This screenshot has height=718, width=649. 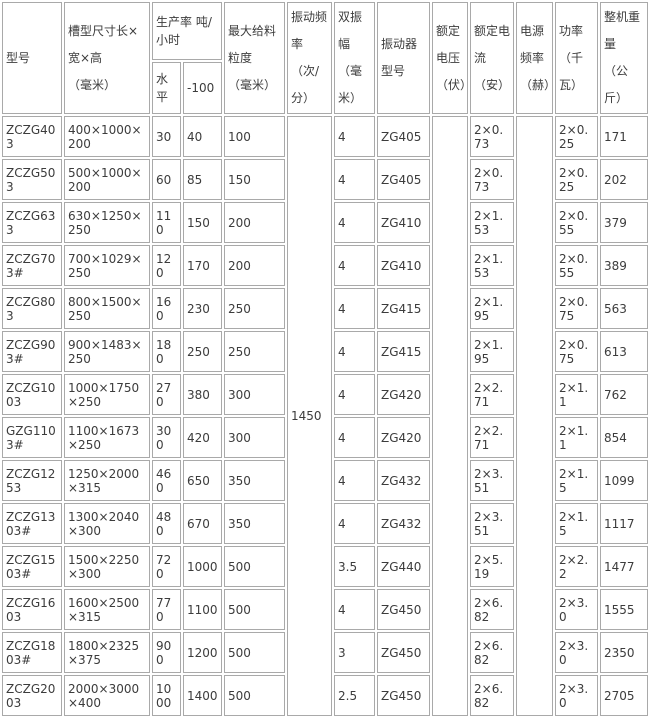 I want to click on machine-weight-cell: 171, so click(x=624, y=136).